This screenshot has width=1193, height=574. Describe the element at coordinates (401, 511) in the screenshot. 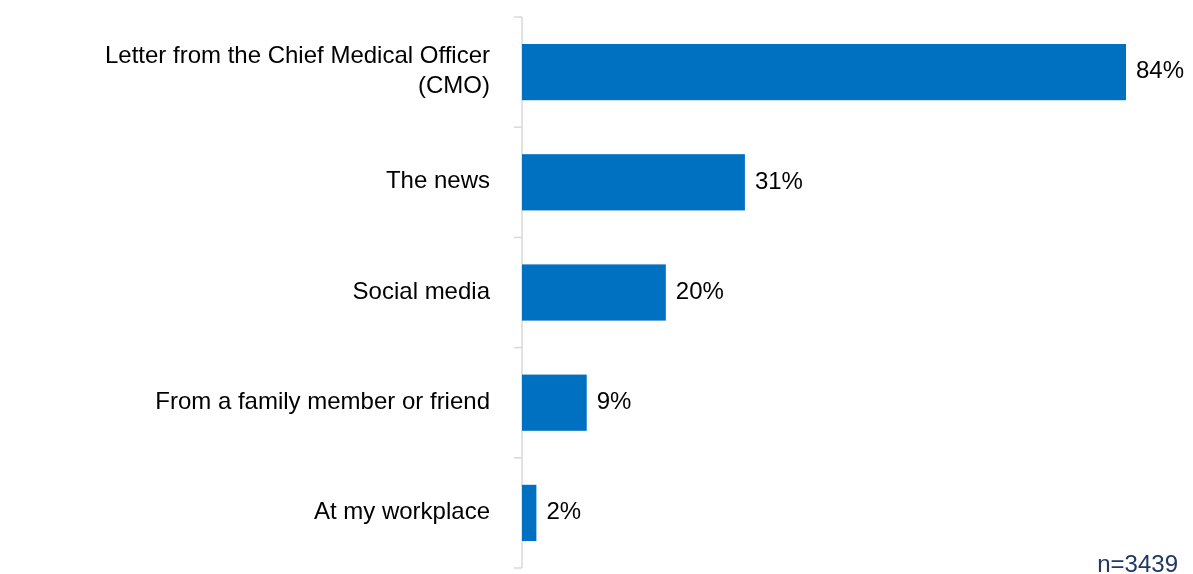

I see `y-tick-label: At my workplace` at that location.